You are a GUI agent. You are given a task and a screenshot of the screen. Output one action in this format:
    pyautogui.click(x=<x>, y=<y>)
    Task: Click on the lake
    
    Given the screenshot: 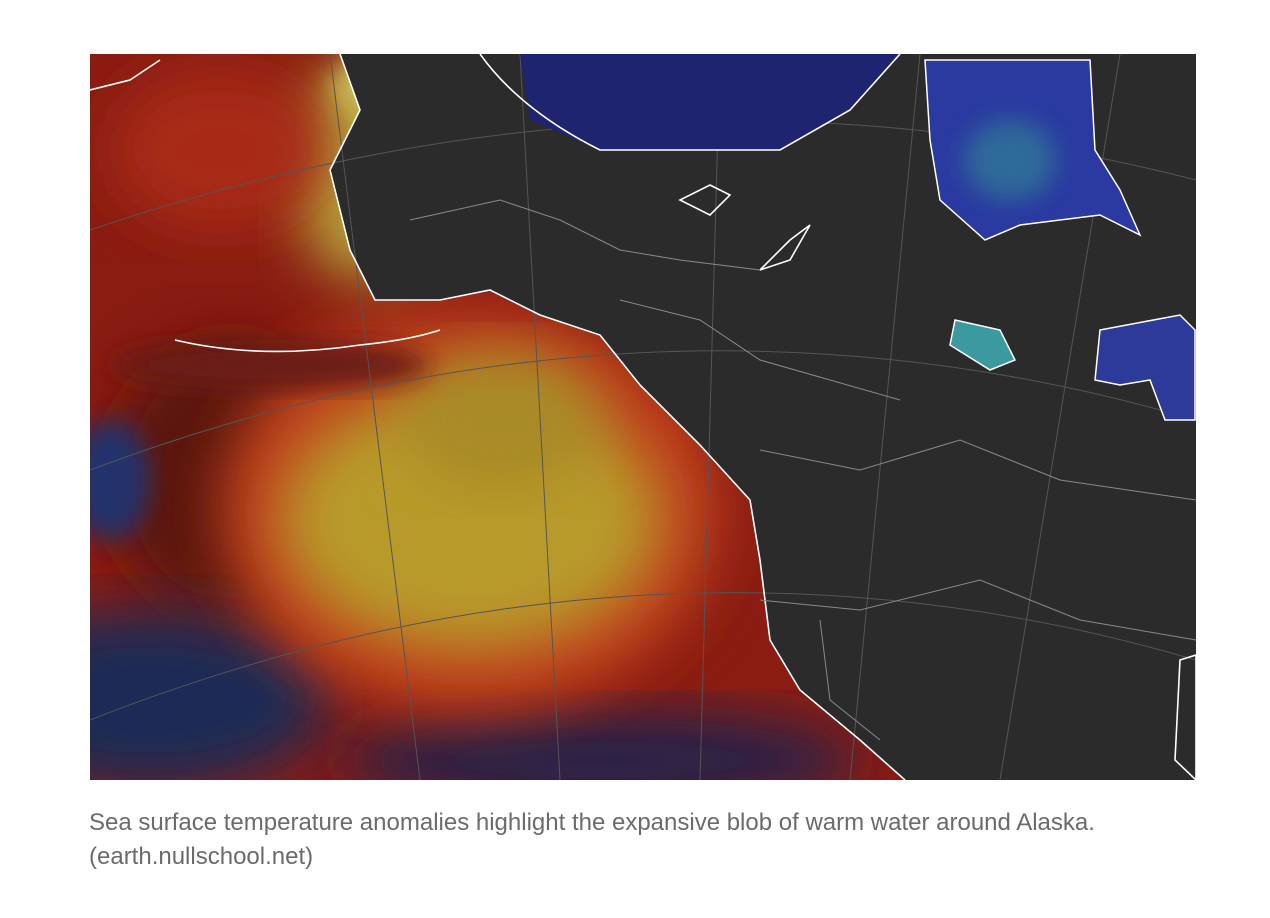 What is the action you would take?
    pyautogui.click(x=983, y=345)
    